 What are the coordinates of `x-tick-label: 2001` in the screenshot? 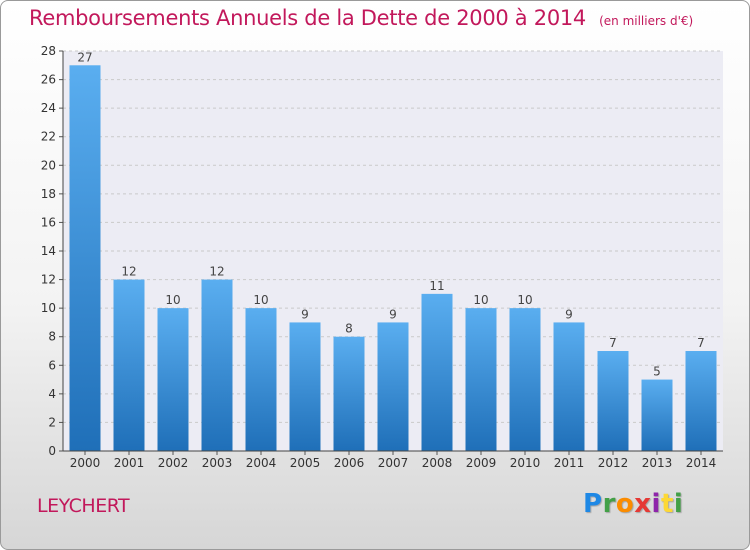 It's located at (129, 463).